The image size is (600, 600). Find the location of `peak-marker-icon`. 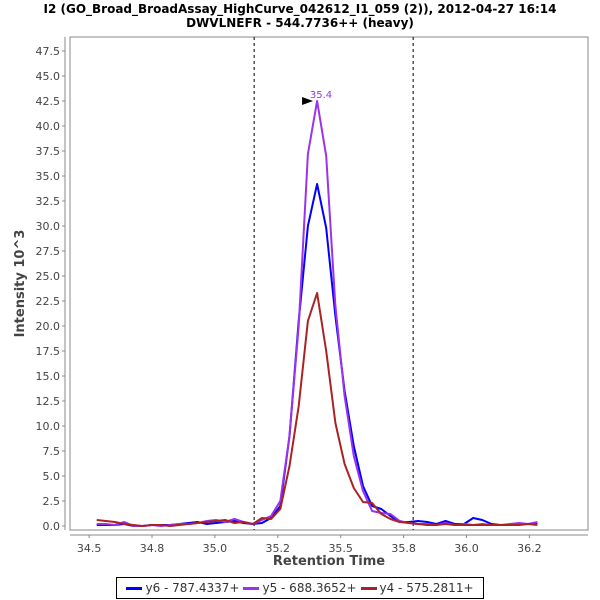

peak-marker-icon is located at coordinates (308, 101).